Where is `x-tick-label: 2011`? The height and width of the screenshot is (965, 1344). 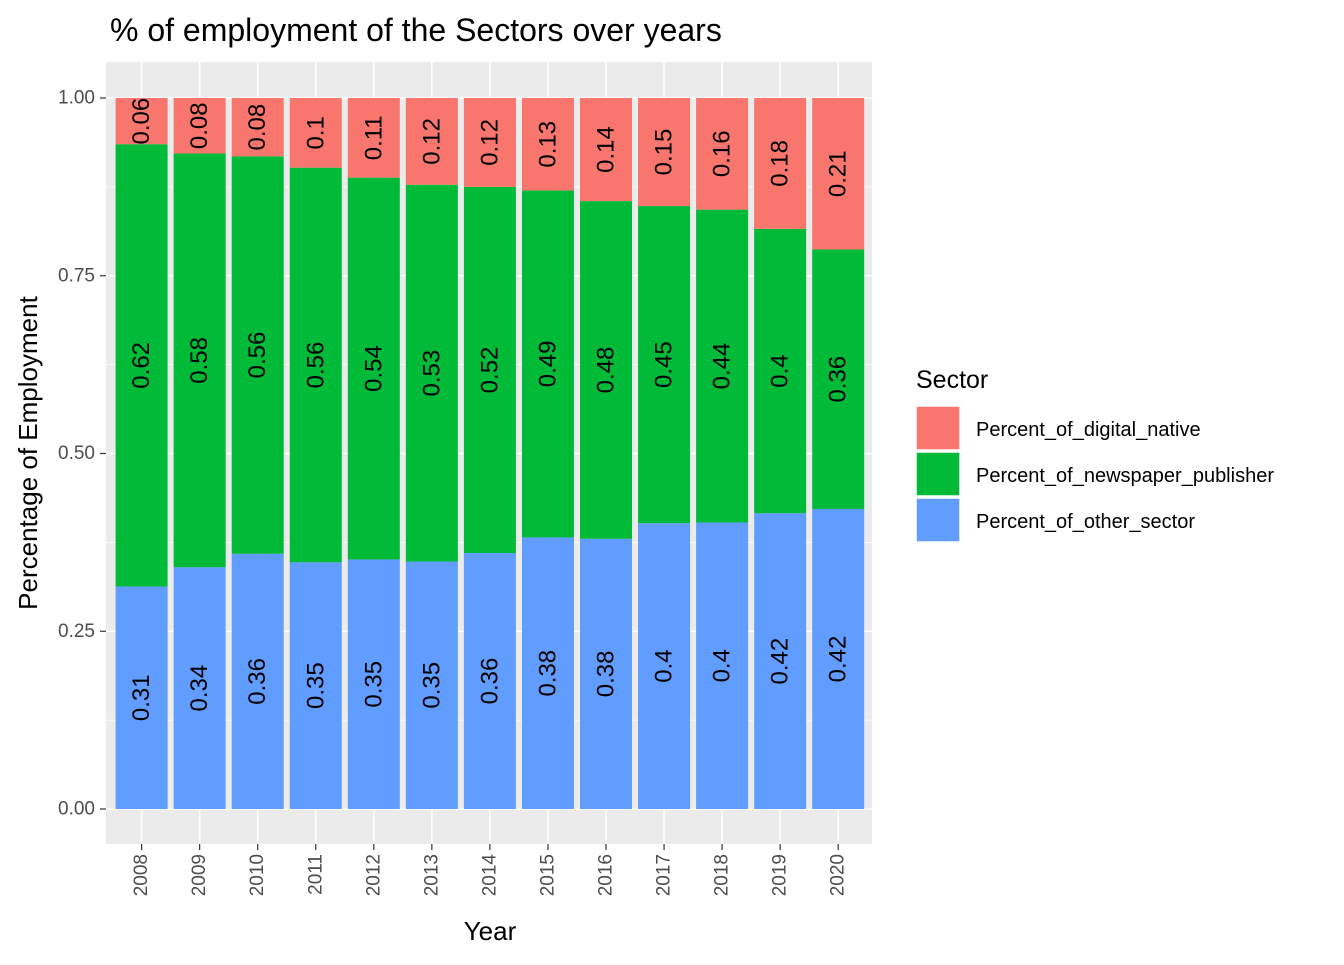 x-tick-label: 2011 is located at coordinates (315, 874).